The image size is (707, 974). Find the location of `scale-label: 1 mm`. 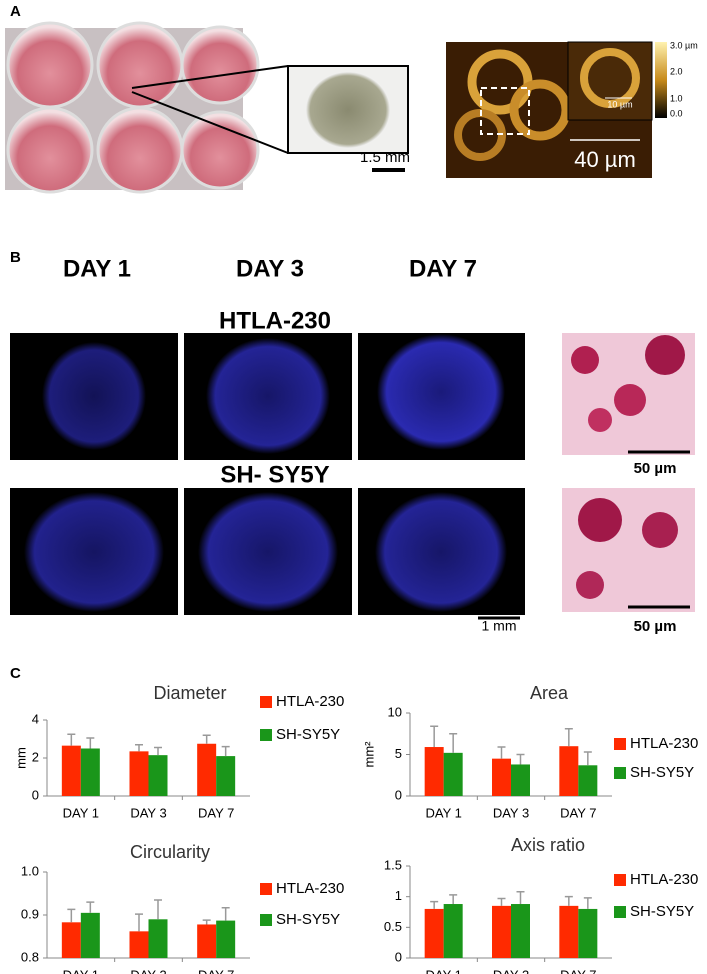

scale-label: 1 mm is located at coordinates (499, 626).